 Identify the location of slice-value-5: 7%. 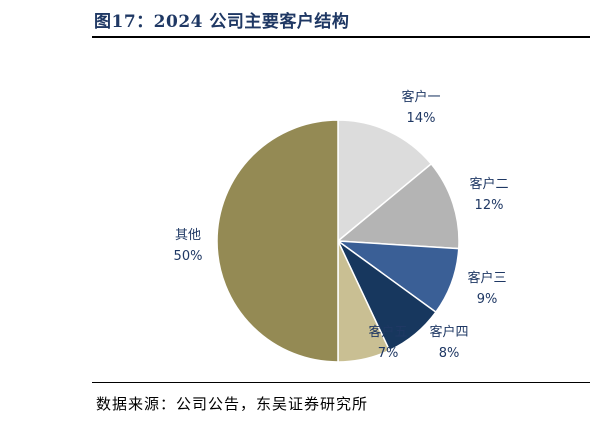
(388, 353).